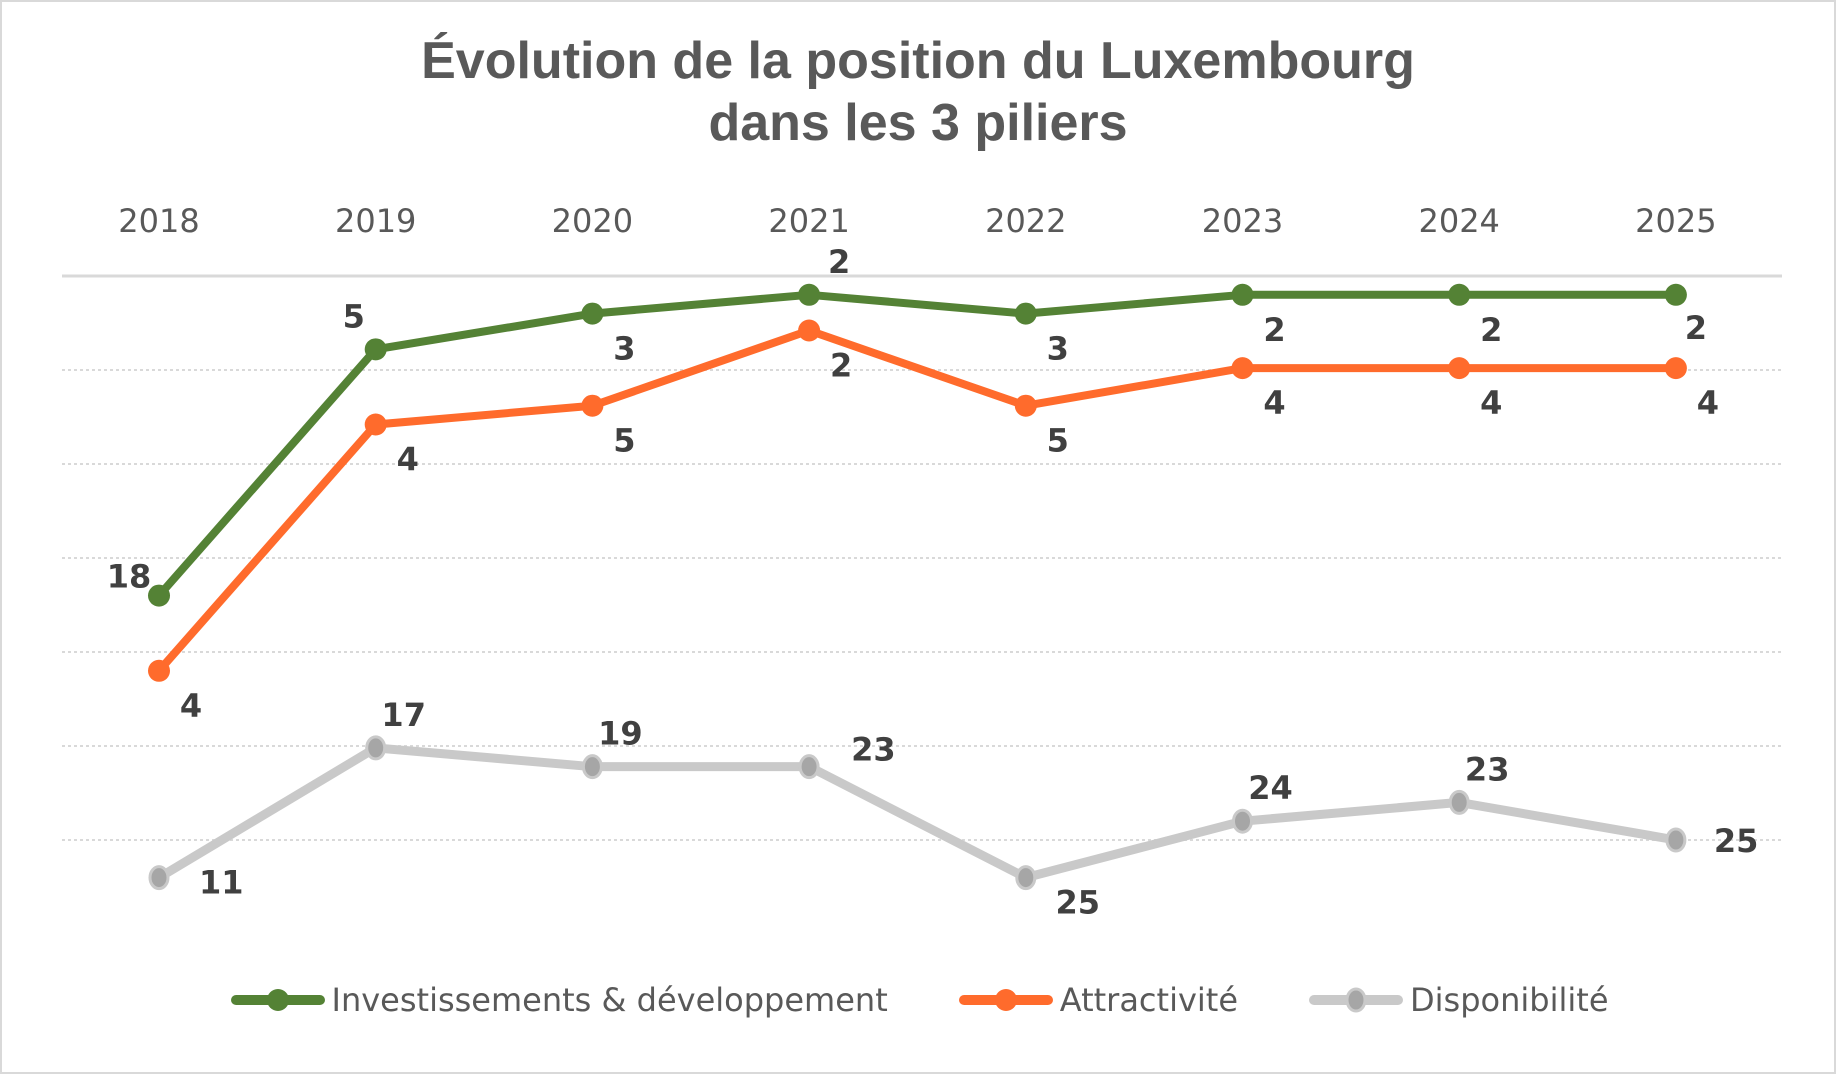  What do you see at coordinates (1242, 221) in the screenshot?
I see `x-tick-label: 2023` at bounding box center [1242, 221].